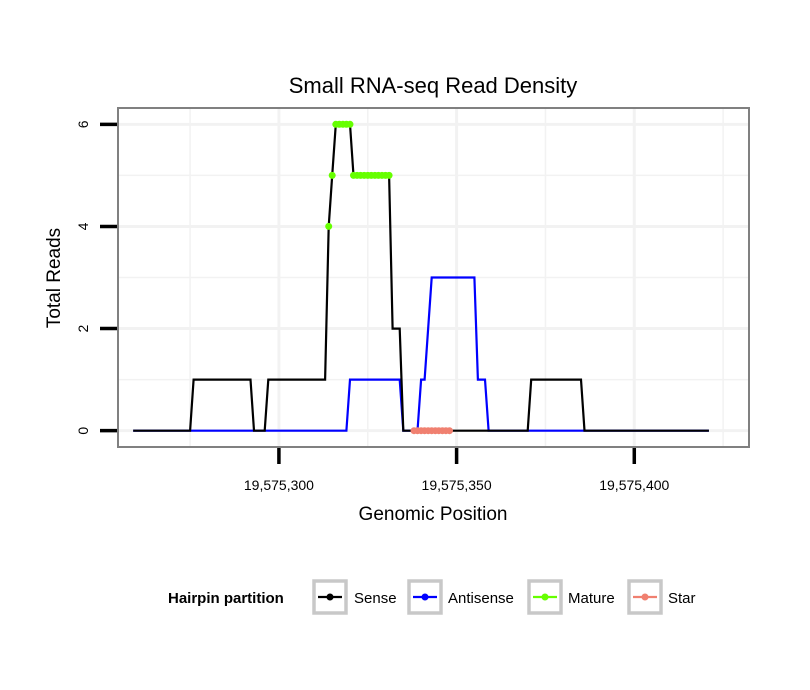 This screenshot has height=690, width=810. What do you see at coordinates (682, 598) in the screenshot?
I see `legend-label-star: Star` at bounding box center [682, 598].